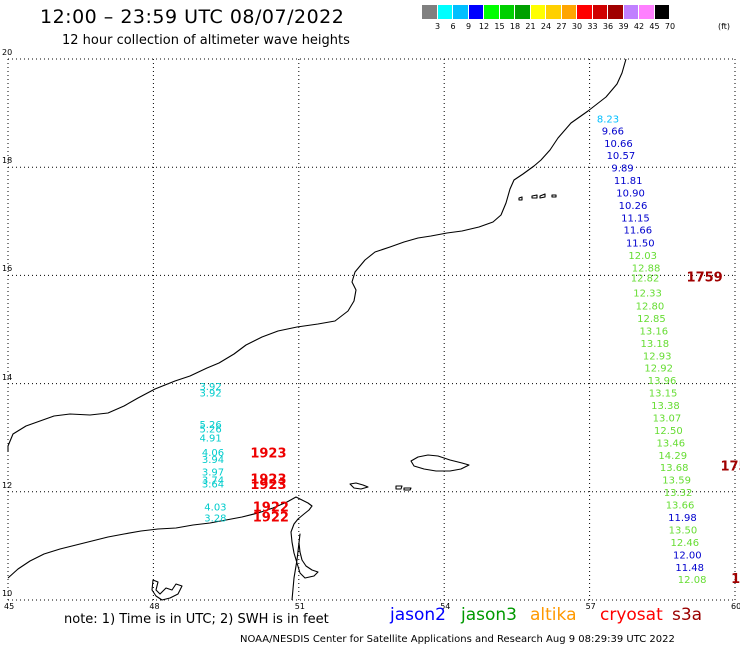 This screenshot has width=740, height=650. Describe the element at coordinates (537, 197) in the screenshot. I see `kuria-muria-islands` at that location.